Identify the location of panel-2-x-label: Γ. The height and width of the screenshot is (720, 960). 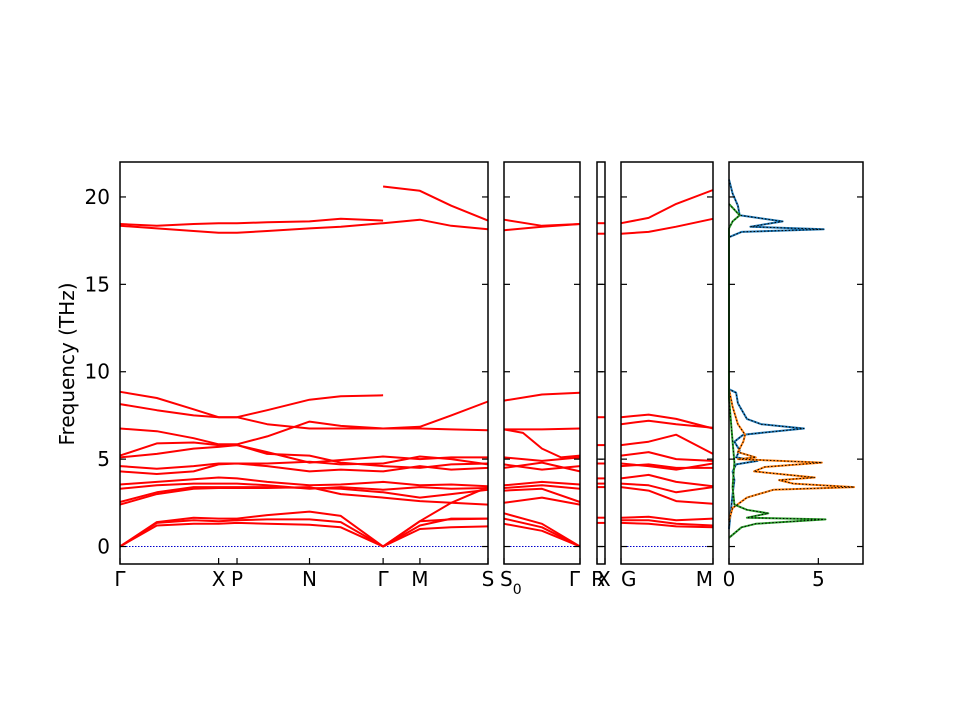
(575, 579).